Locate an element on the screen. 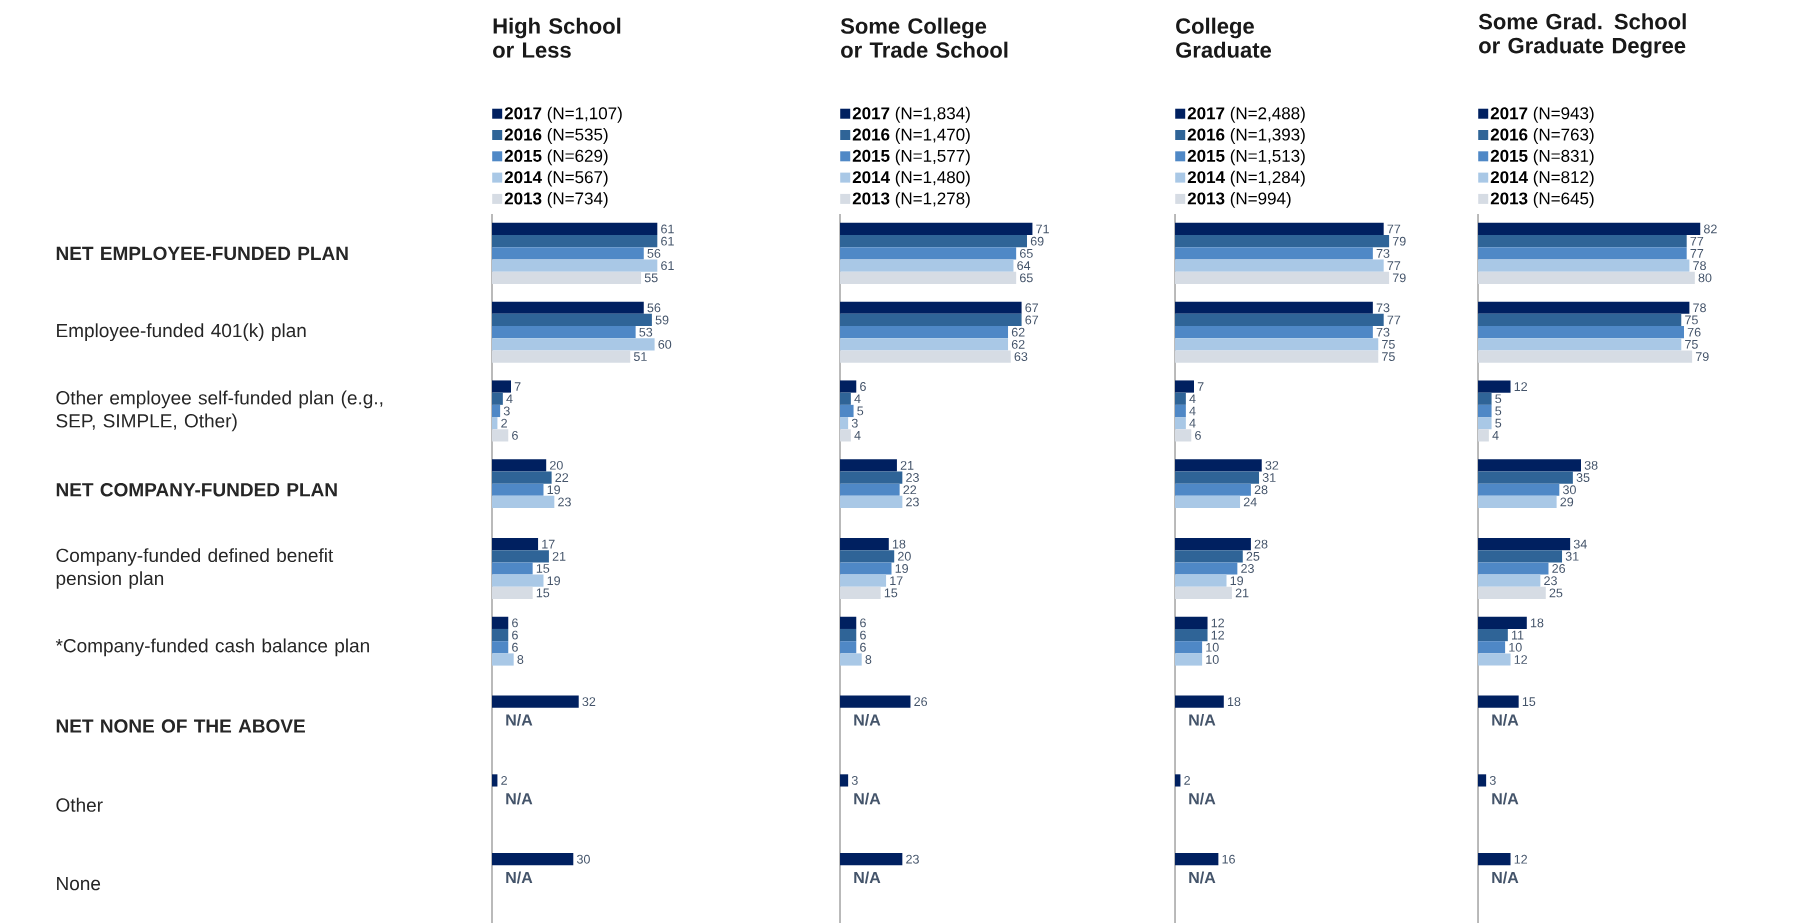 The height and width of the screenshot is (923, 1793). legend-label: 2017 (N=2,488) is located at coordinates (1246, 114).